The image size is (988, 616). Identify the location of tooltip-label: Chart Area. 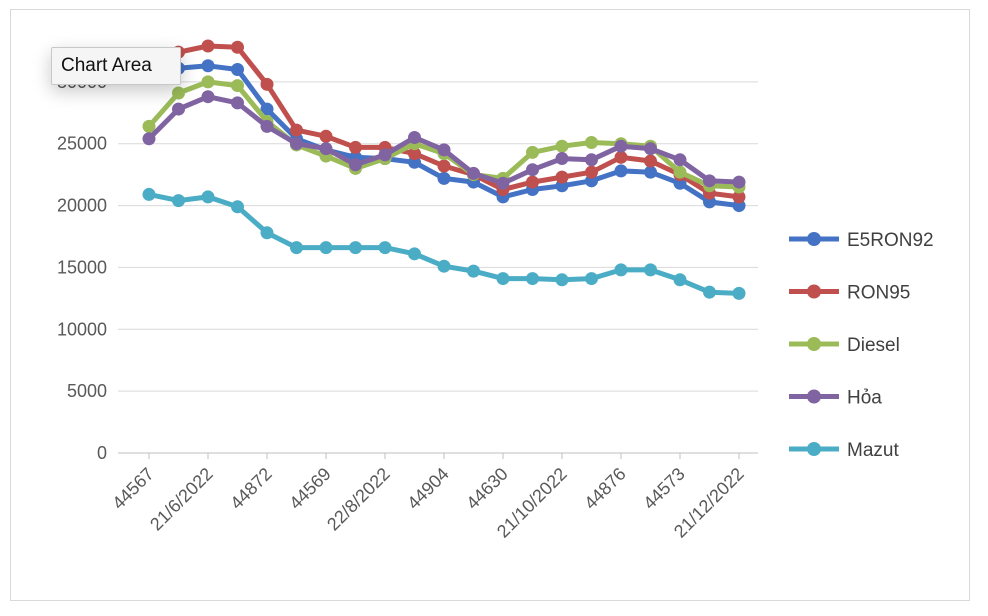
(106, 65).